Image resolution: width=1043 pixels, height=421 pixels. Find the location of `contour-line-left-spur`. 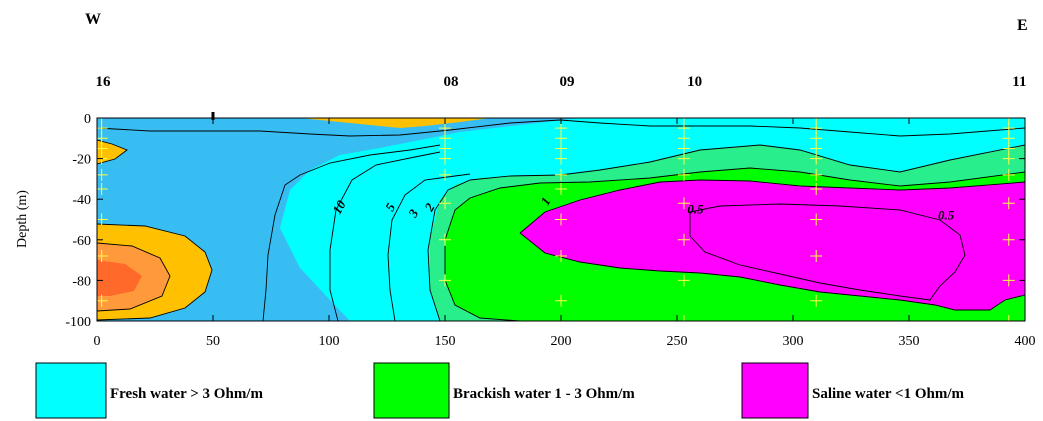

contour-line-left-spur is located at coordinates (112, 152).